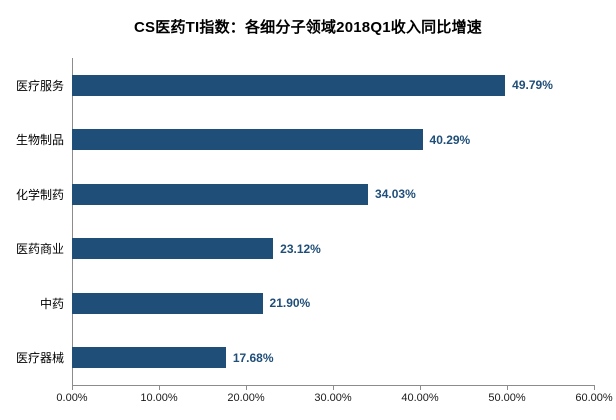 The width and height of the screenshot is (616, 420). I want to click on x-axis-tick-label: 20.00%, so click(246, 398).